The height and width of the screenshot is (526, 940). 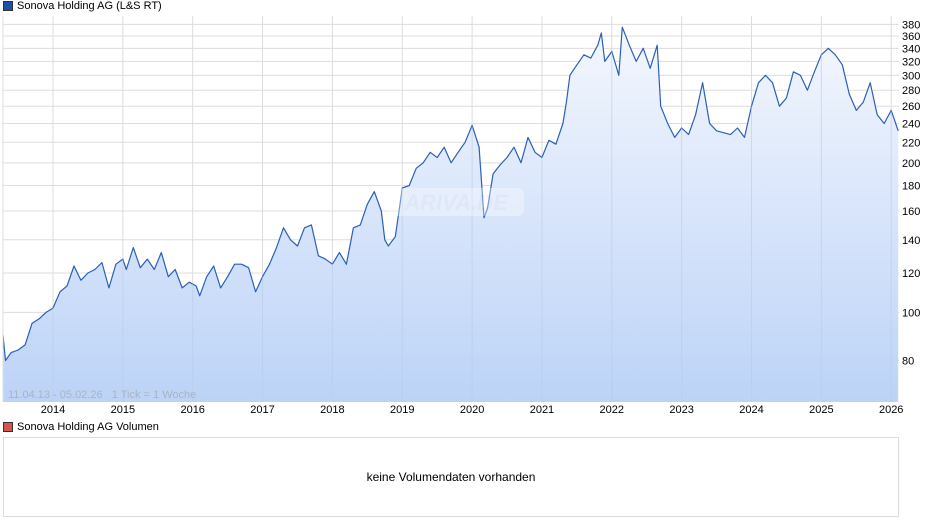 What do you see at coordinates (911, 143) in the screenshot?
I see `y-tick-label: 220` at bounding box center [911, 143].